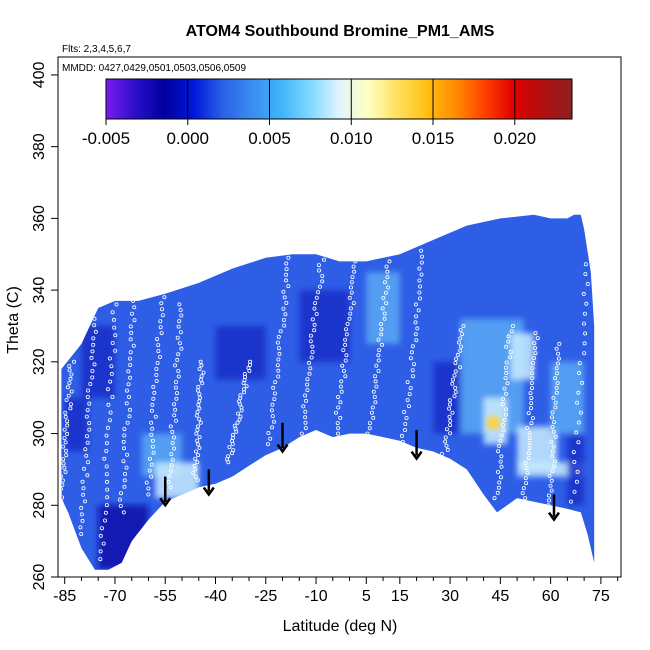 This screenshot has width=650, height=650. Describe the element at coordinates (106, 138) in the screenshot. I see `colorbar-tick-label: -0.005` at that location.